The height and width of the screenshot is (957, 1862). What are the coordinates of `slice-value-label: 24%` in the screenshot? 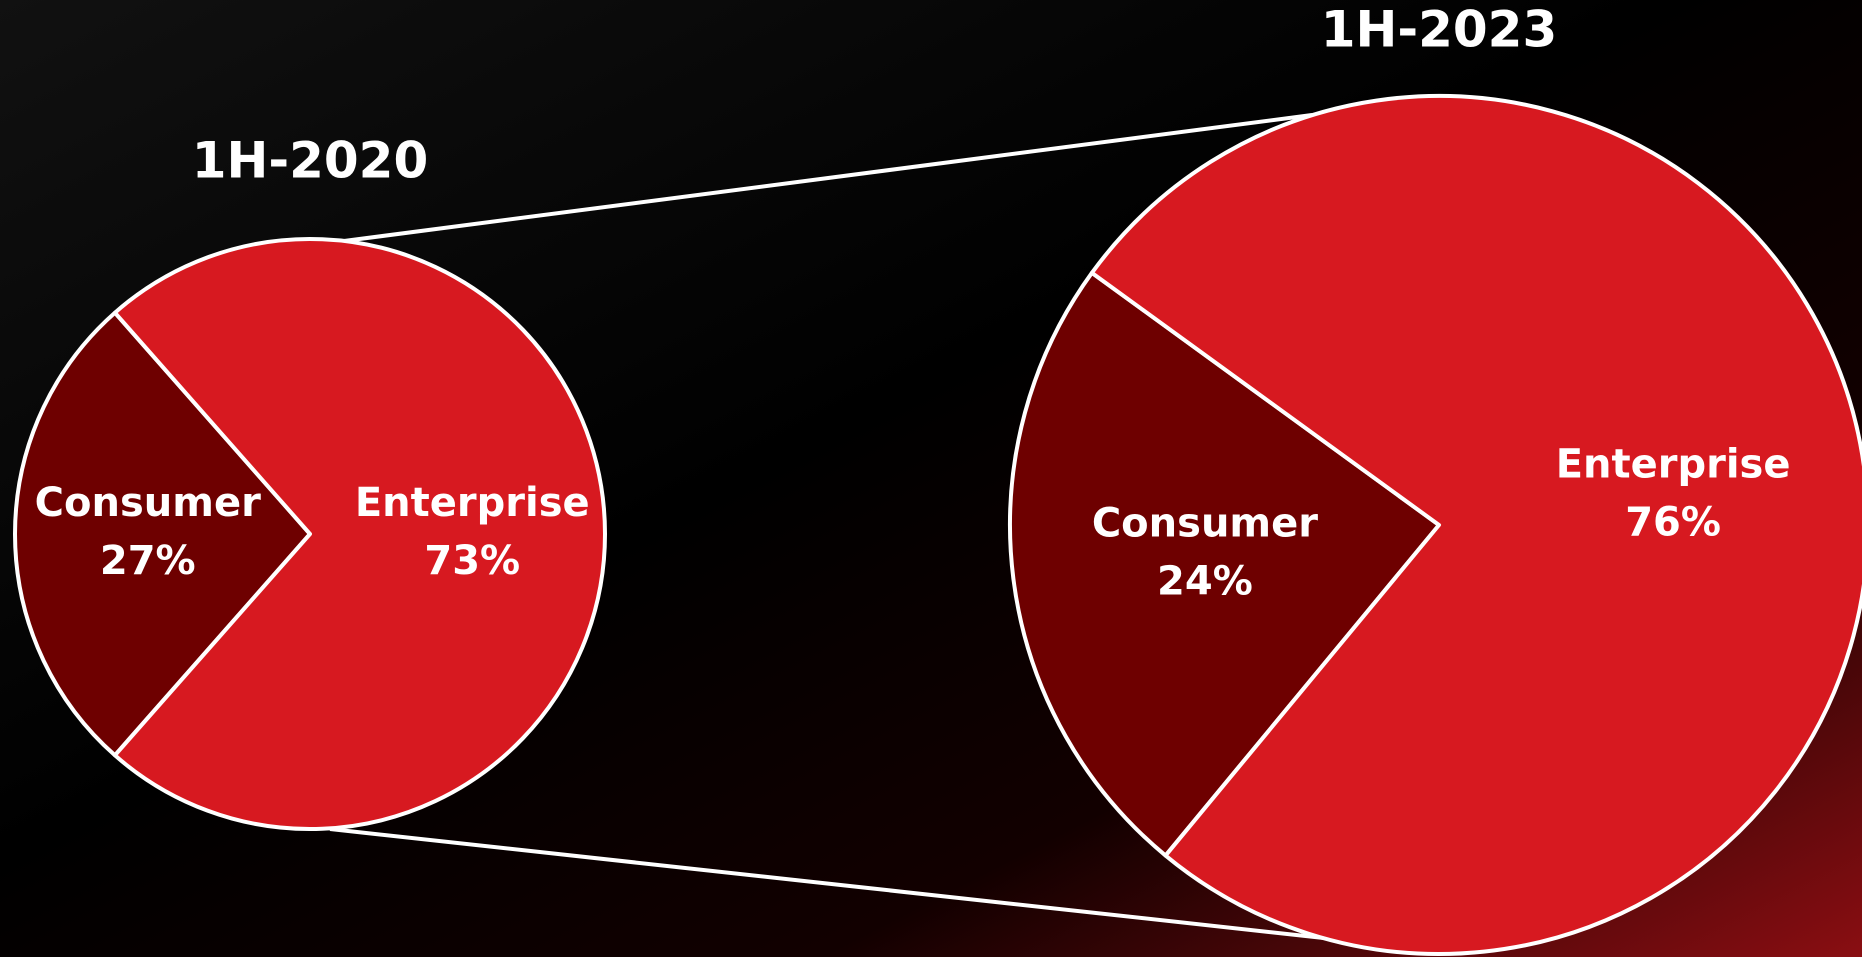 It's located at (1205, 582).